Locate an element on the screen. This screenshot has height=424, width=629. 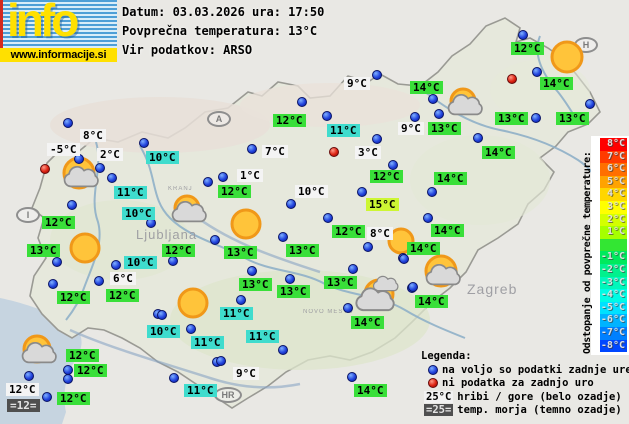
temp-label: 11°C is located at coordinates (207, 342).